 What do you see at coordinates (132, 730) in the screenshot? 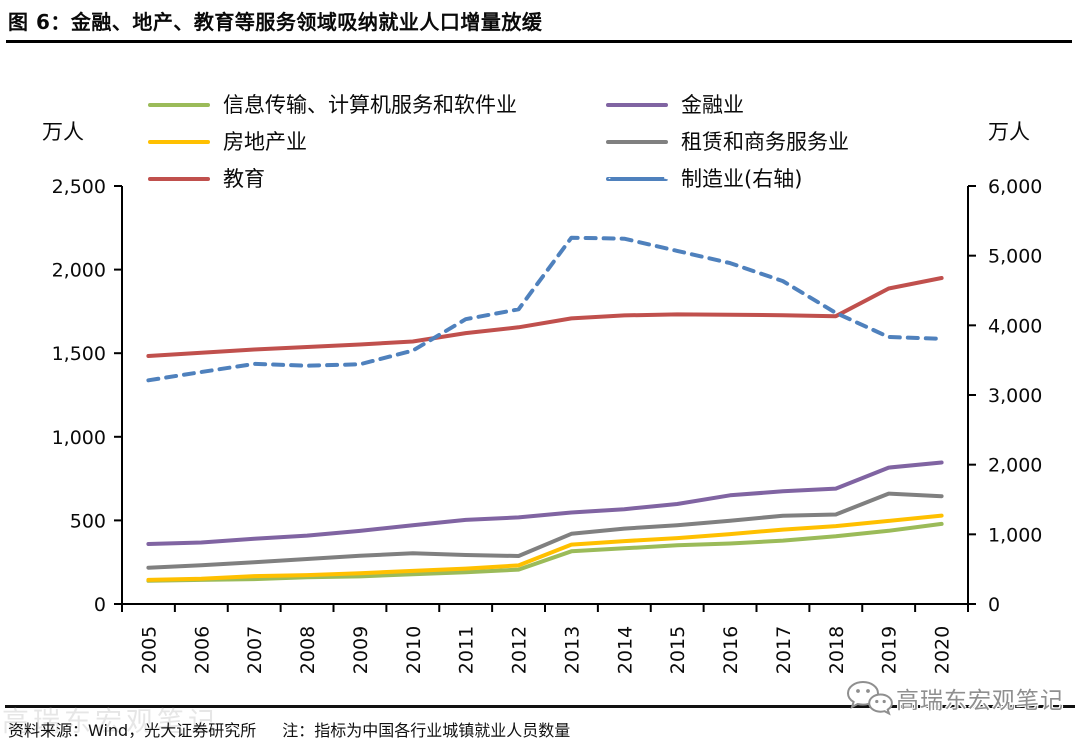
I see `source-text: 资料来源：Wind，光大证券研究所` at bounding box center [132, 730].